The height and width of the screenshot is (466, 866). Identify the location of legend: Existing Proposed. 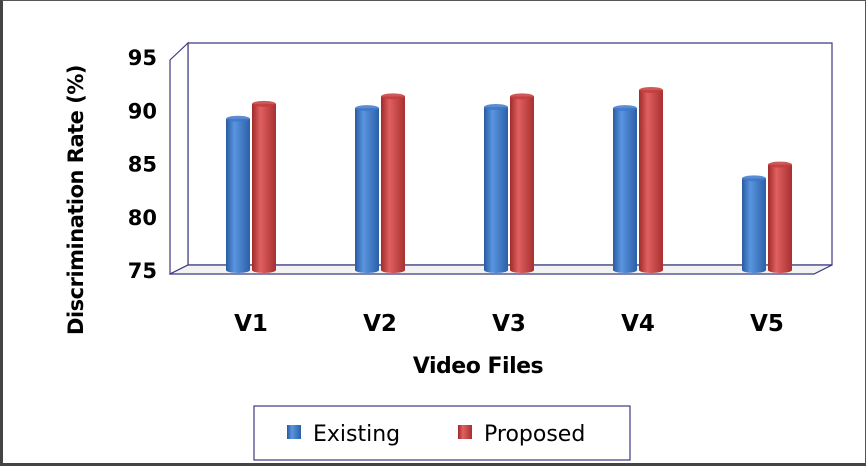
(442, 433).